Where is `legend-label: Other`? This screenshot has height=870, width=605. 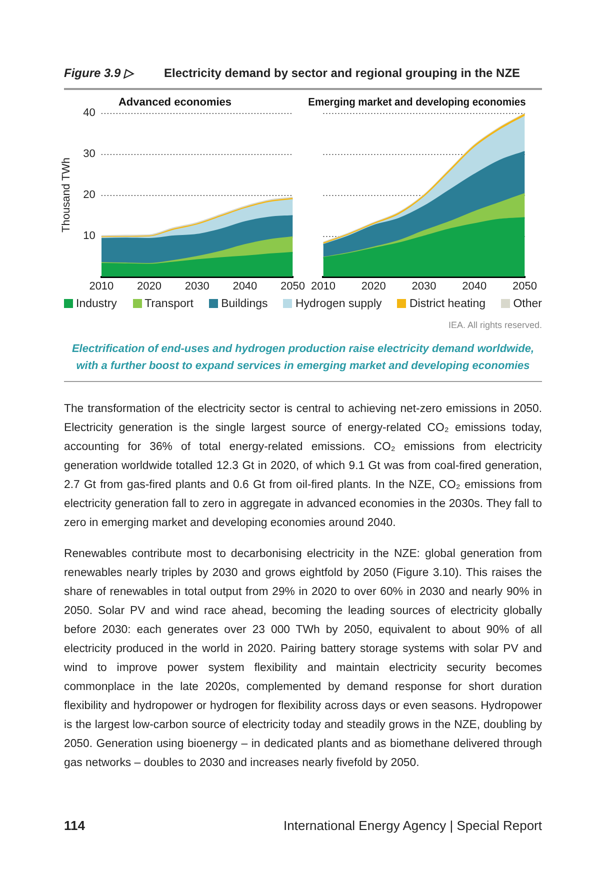
legend-label: Other is located at coordinates (527, 304).